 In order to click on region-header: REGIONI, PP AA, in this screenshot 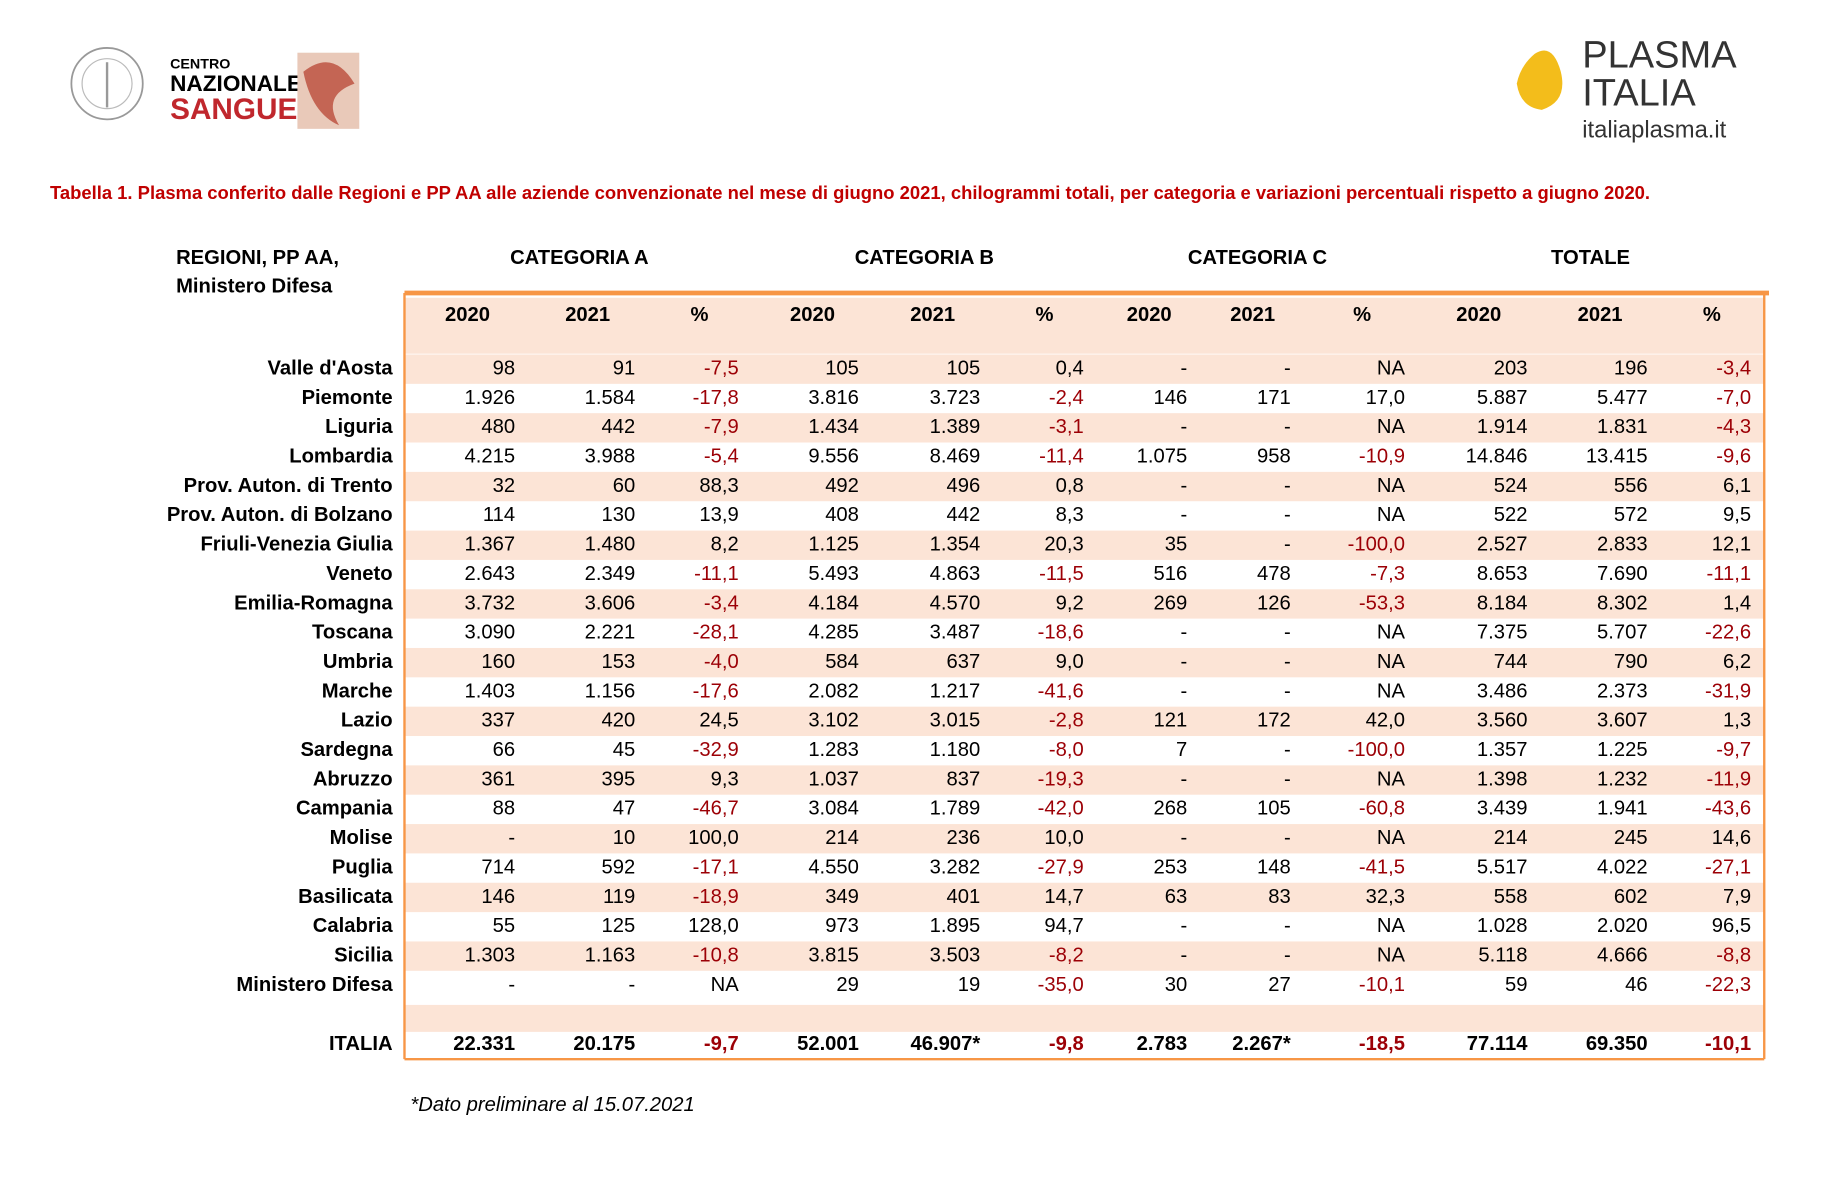, I will do `click(257, 258)`.